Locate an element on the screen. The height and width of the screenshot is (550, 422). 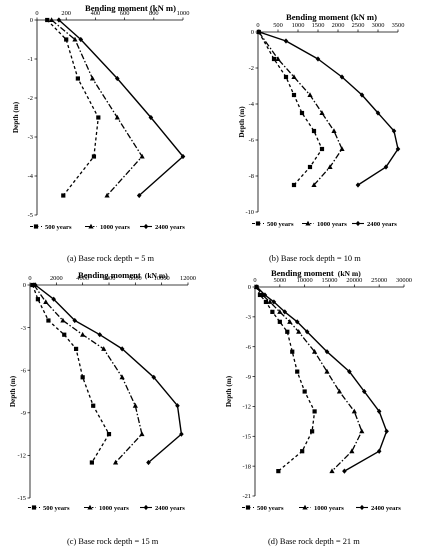
x-tick-label: 3500 is located at coordinates (398, 25).